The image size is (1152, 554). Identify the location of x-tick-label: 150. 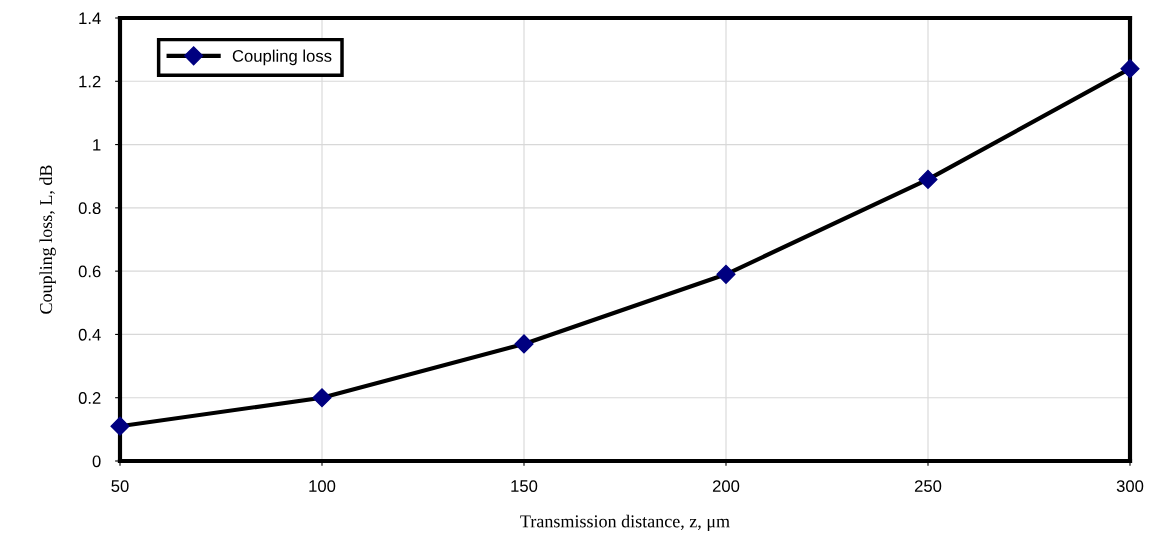
(524, 486).